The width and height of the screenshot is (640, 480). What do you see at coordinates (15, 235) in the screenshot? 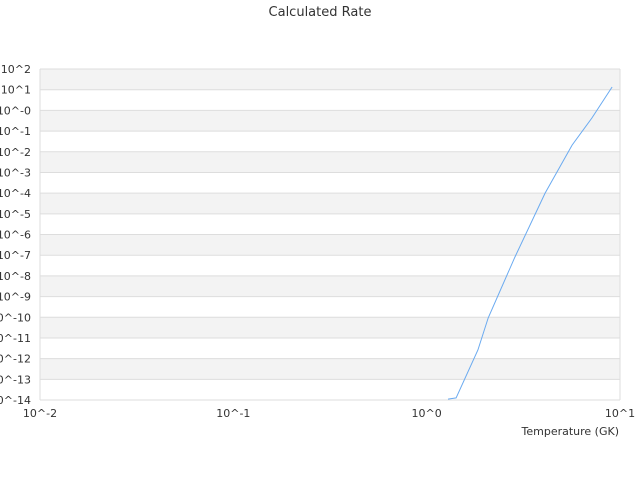
I see `y-tick-label: 10^-6` at bounding box center [15, 235].